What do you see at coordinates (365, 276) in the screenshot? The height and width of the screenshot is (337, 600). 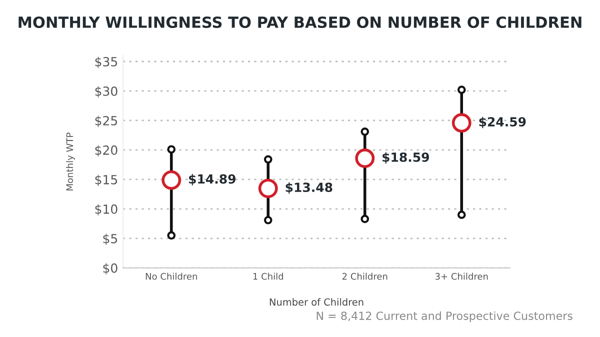 I see `x-tick-label: 2 Children` at bounding box center [365, 276].